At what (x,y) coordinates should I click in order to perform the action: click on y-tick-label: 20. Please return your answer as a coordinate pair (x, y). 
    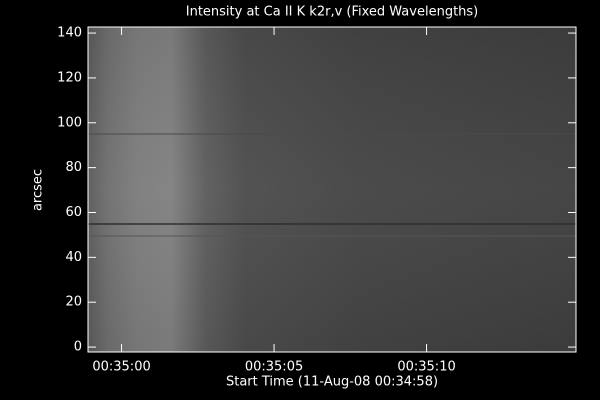
    Looking at the image, I should click on (73, 302).